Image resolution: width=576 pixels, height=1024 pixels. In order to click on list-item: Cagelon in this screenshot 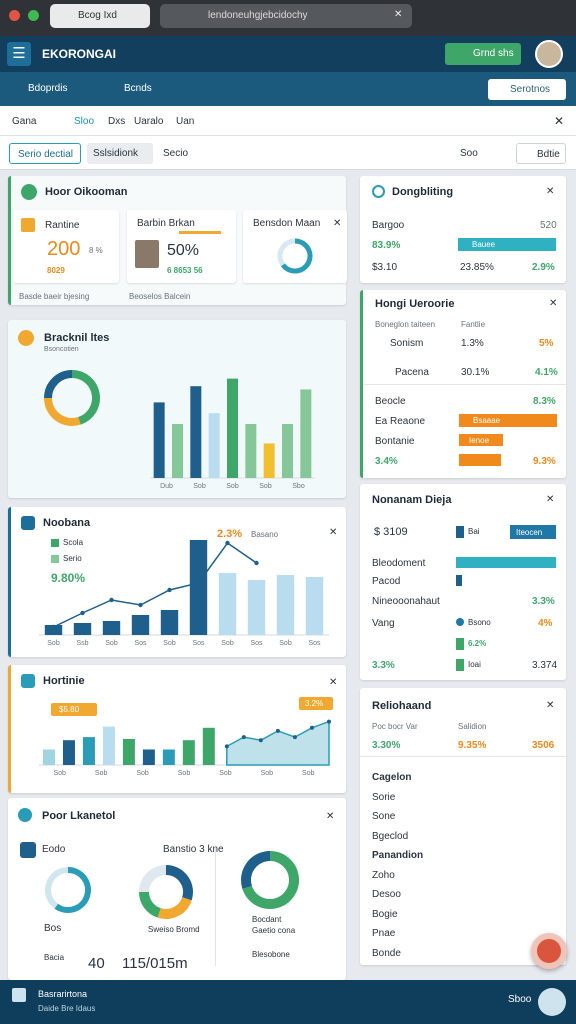, I will do `click(392, 777)`.